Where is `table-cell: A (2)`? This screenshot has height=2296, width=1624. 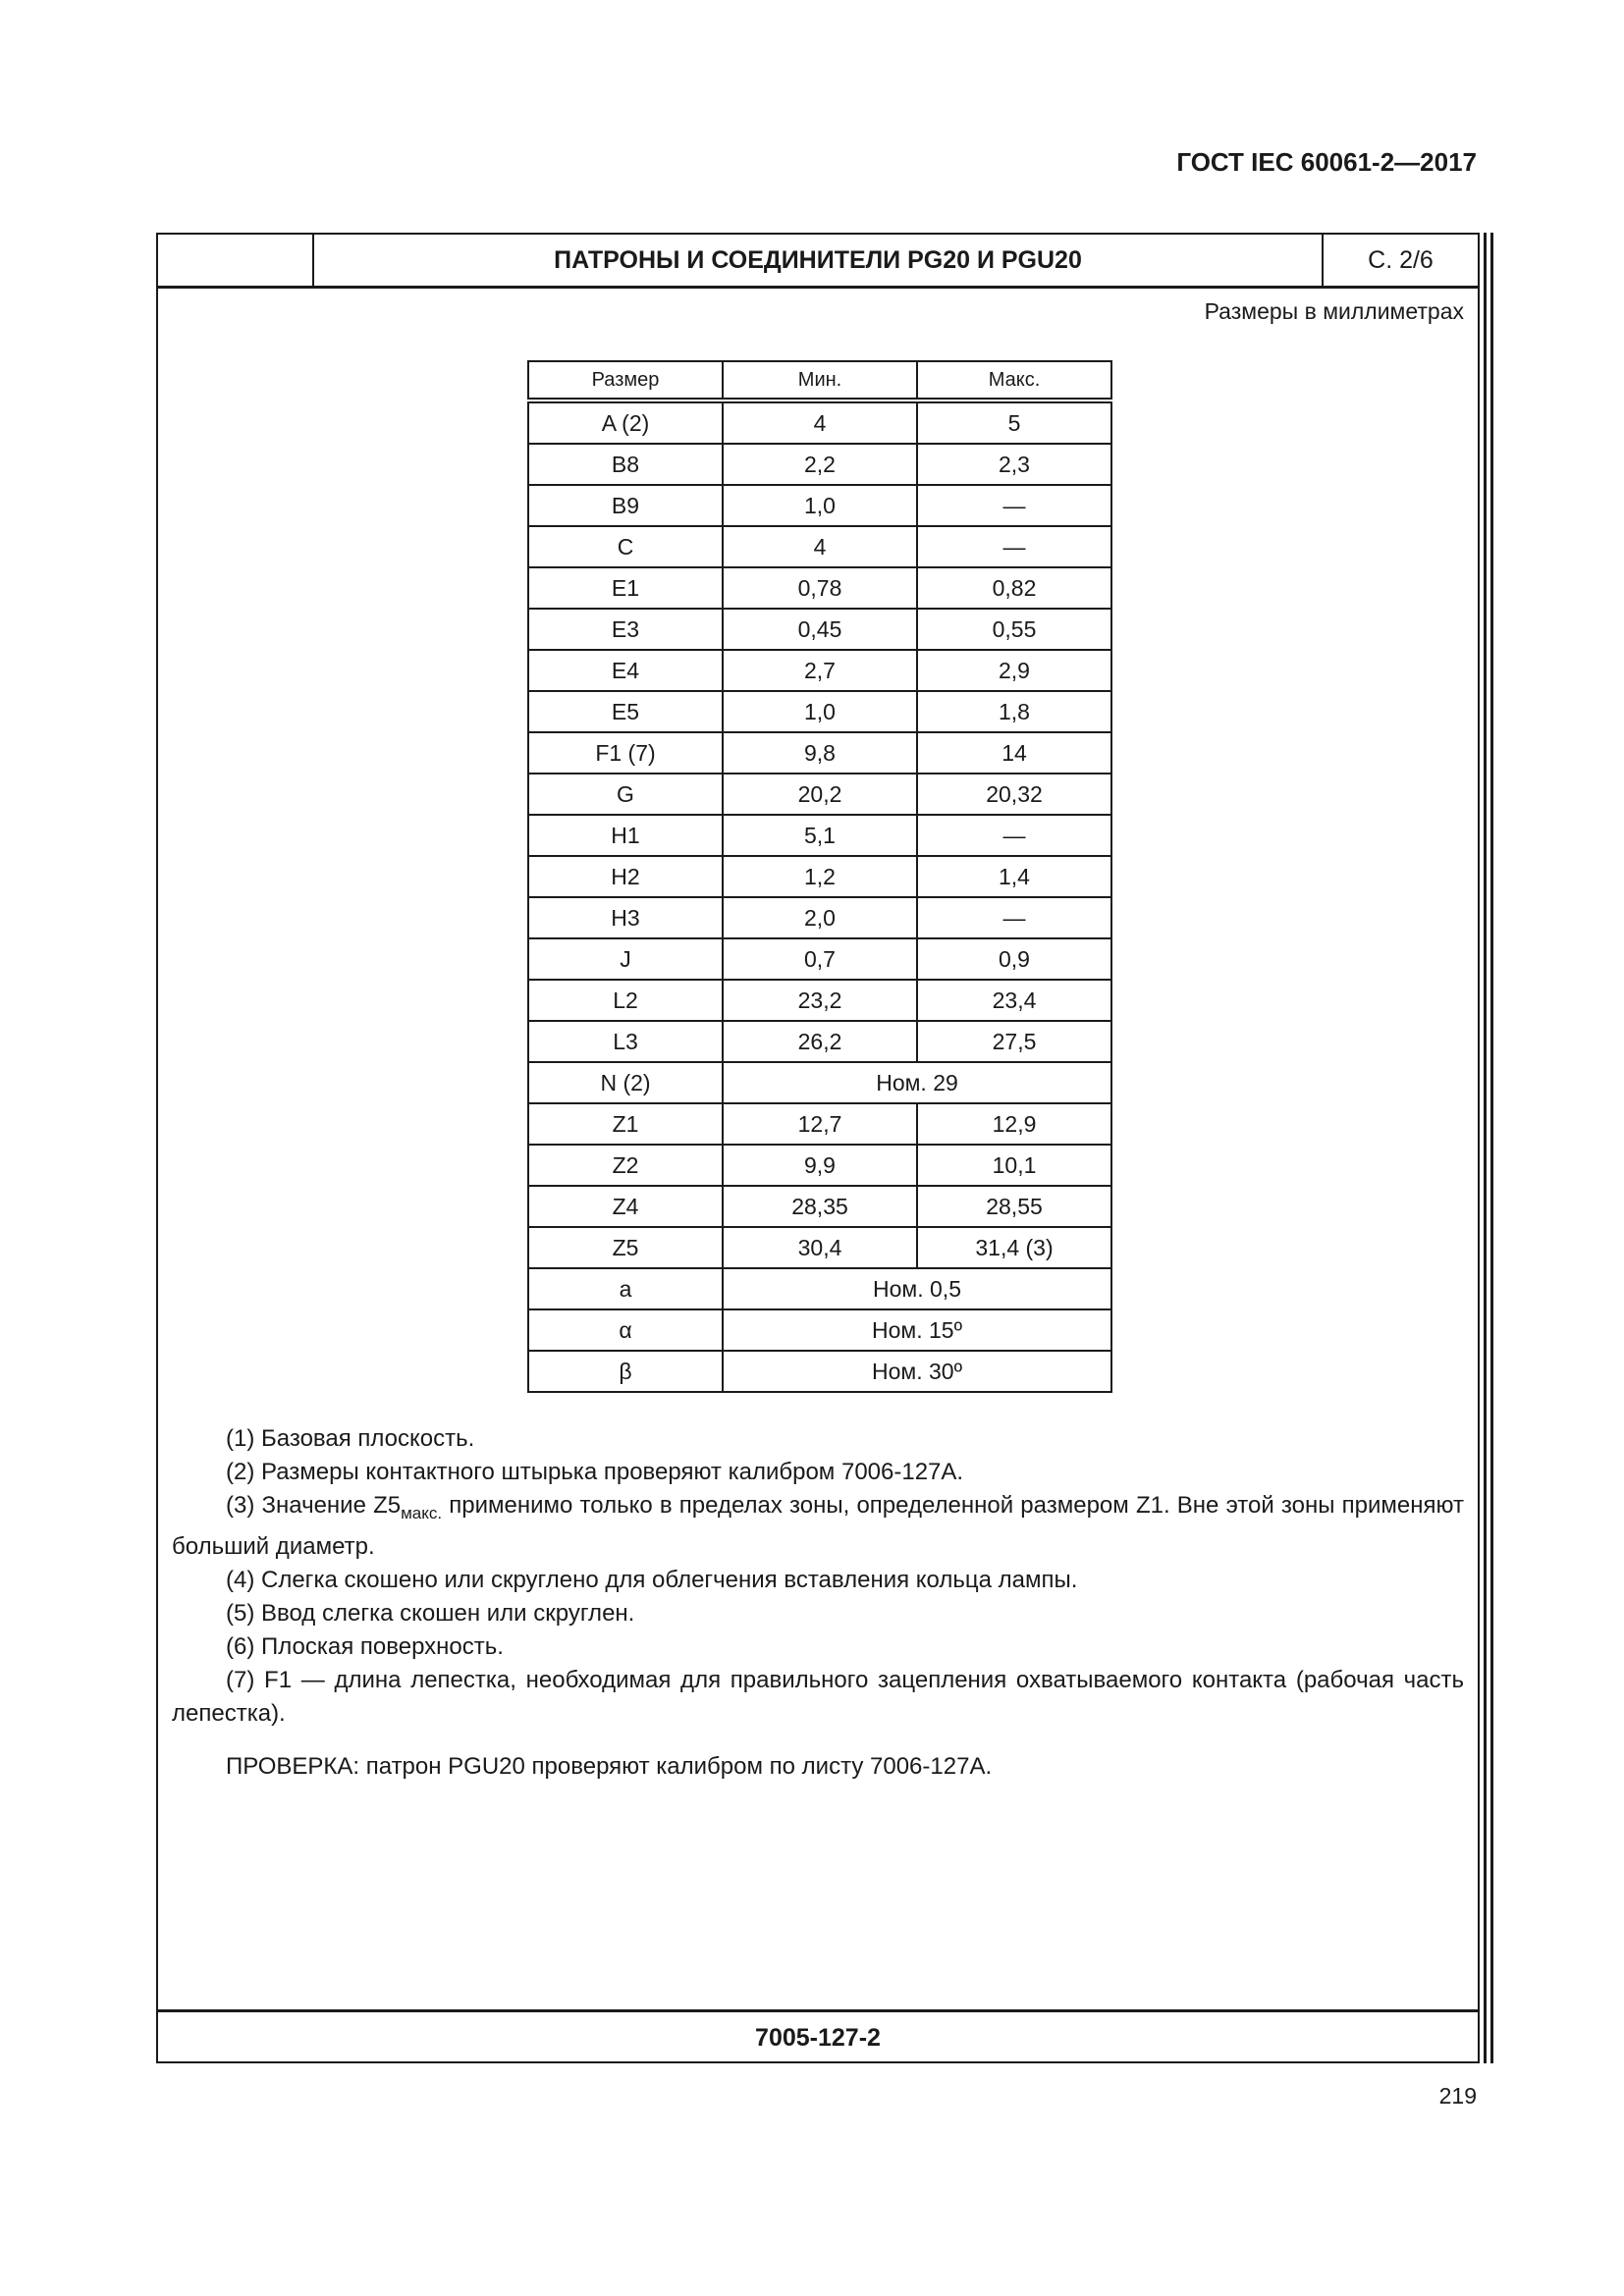 table-cell: A (2) is located at coordinates (625, 423).